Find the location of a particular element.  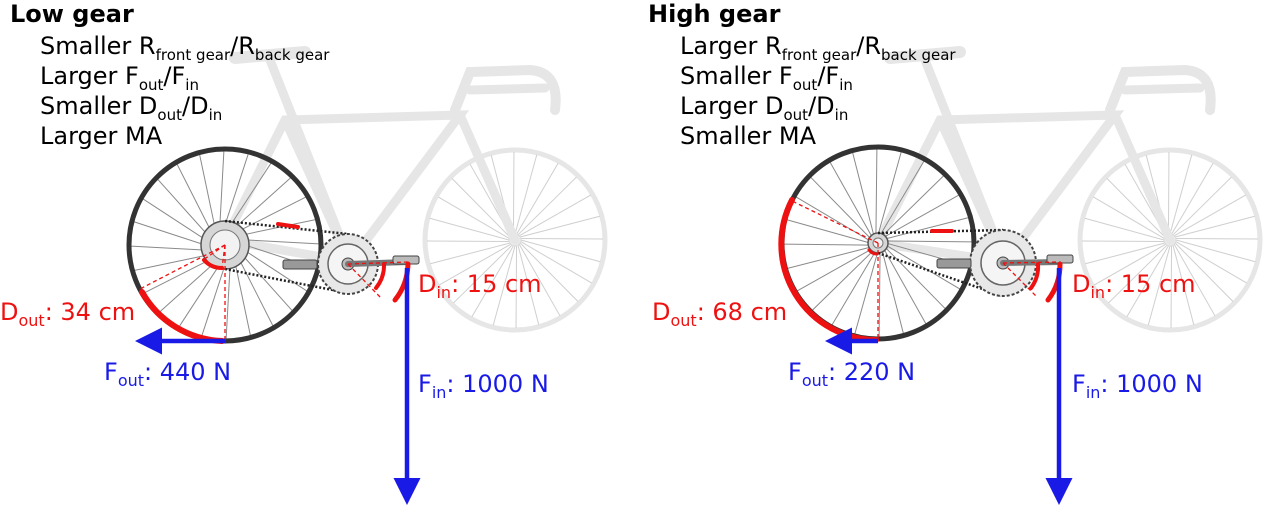

low-ratio-line-2: Larger Fout/Fin is located at coordinates (119, 78).